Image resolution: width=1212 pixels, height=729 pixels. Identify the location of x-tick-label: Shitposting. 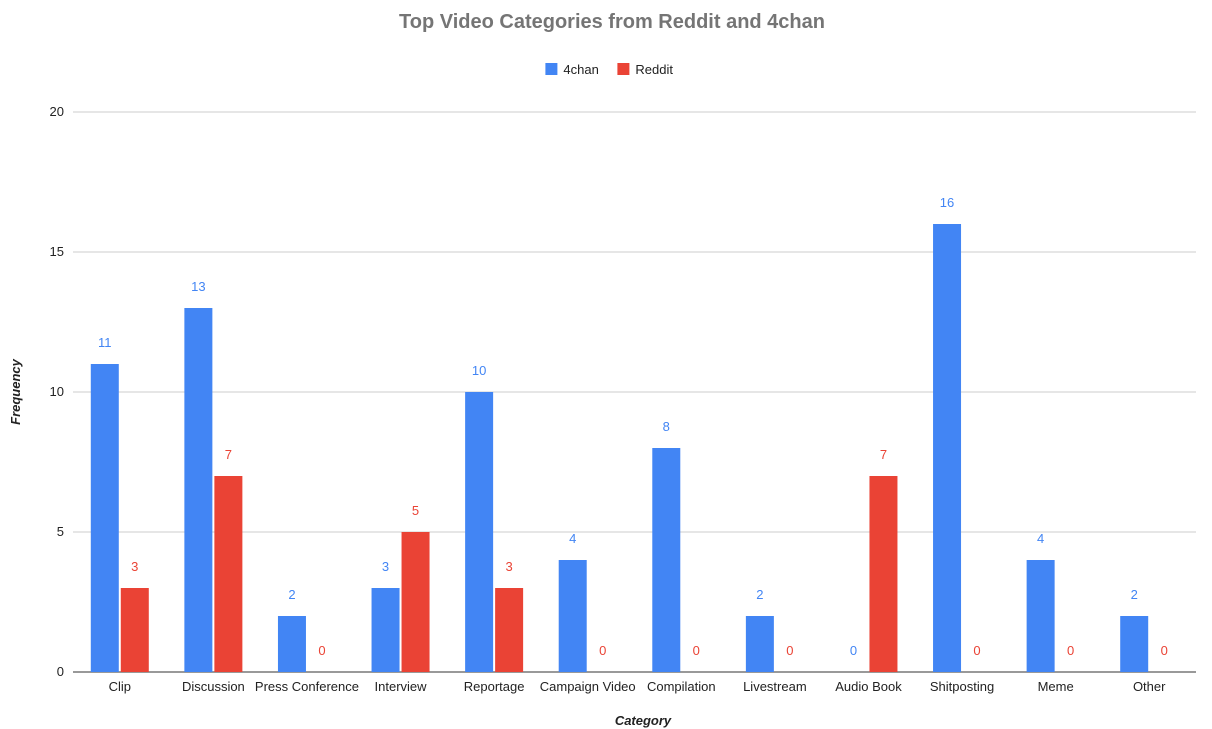
(962, 686).